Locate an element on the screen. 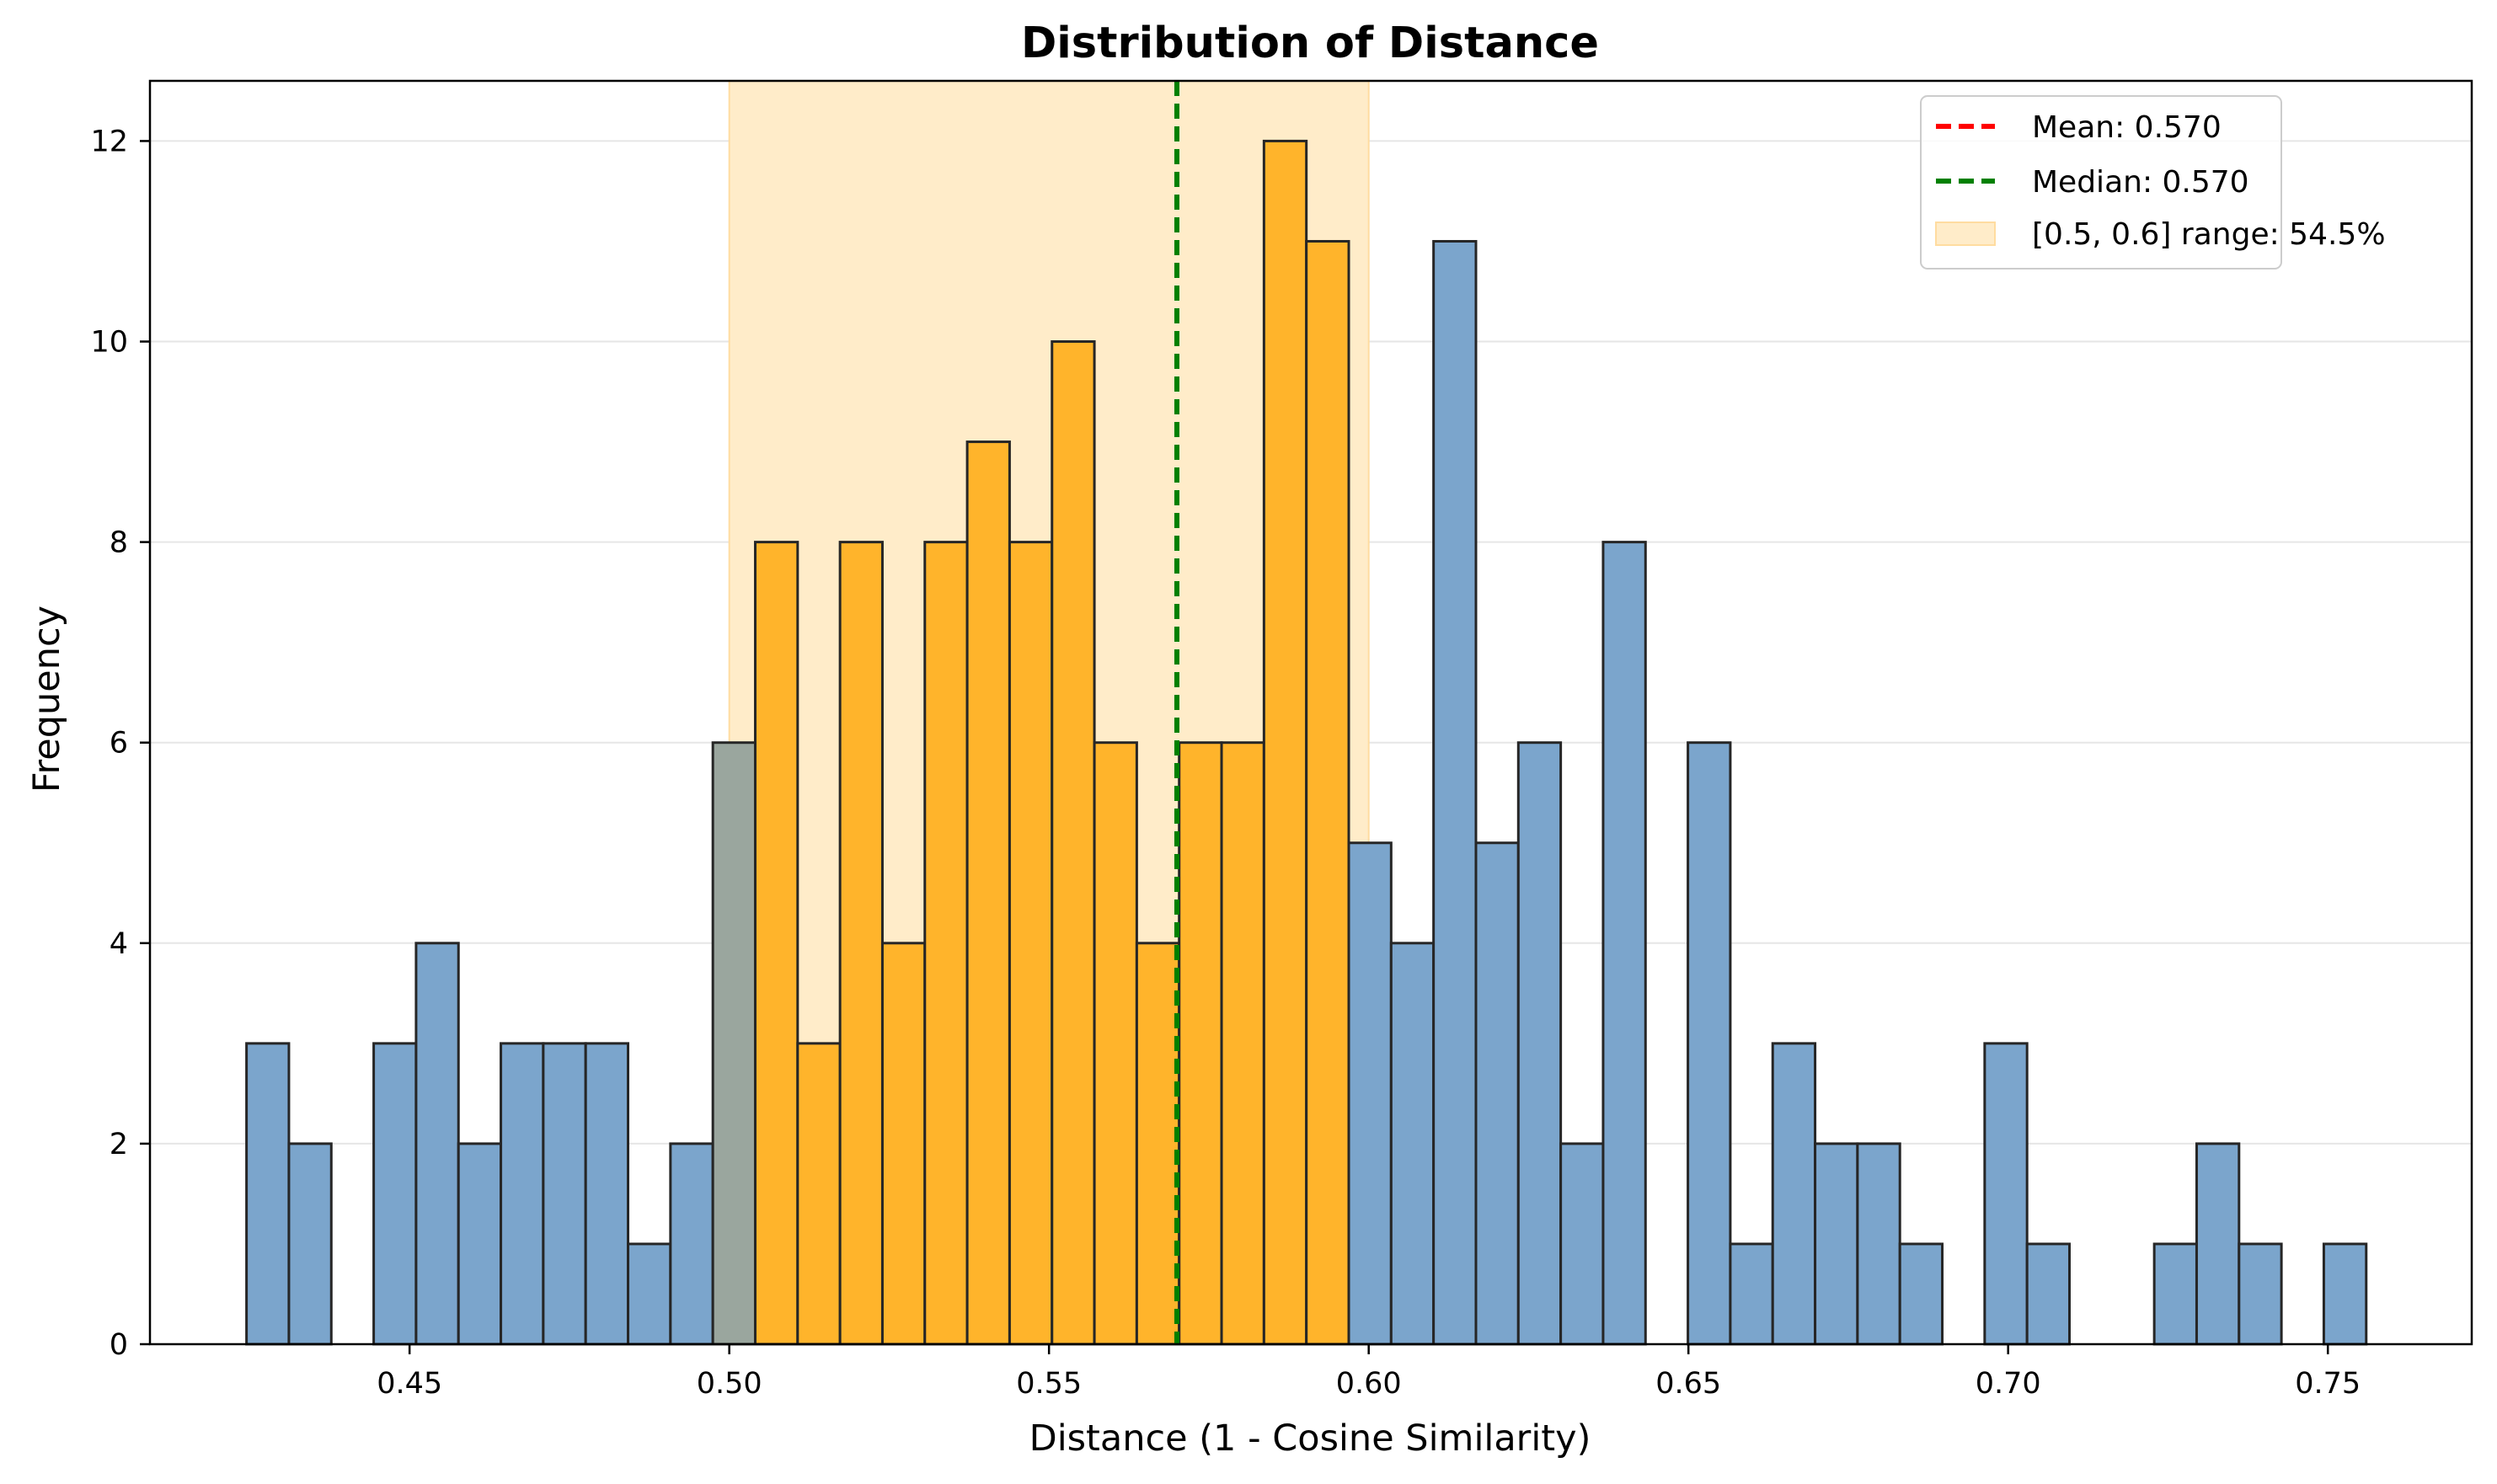 This screenshot has height=1484, width=2497. y-tick-label: 0 is located at coordinates (119, 1345).